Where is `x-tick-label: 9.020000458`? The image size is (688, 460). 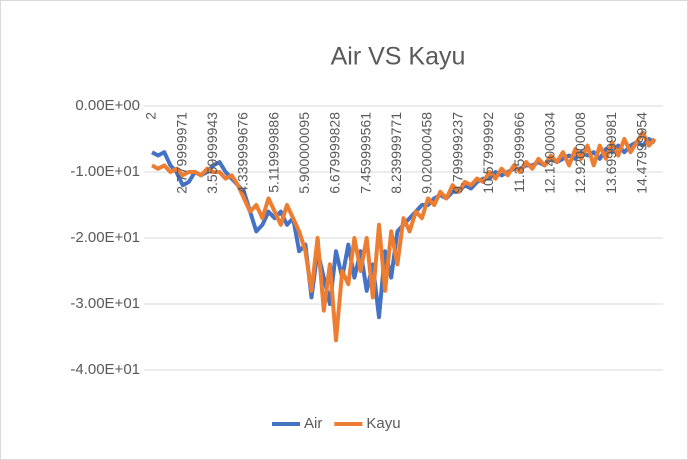
x-tick-label: 9.020000458 is located at coordinates (427, 153).